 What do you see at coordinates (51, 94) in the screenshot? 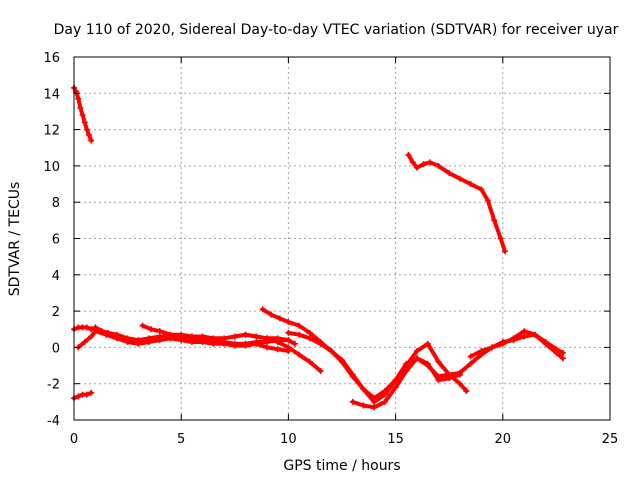
I see `y-tick-label: 14` at bounding box center [51, 94].